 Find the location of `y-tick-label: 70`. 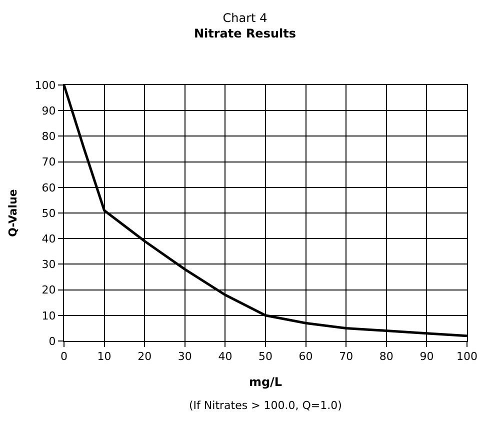

y-tick-label: 70 is located at coordinates (49, 162).